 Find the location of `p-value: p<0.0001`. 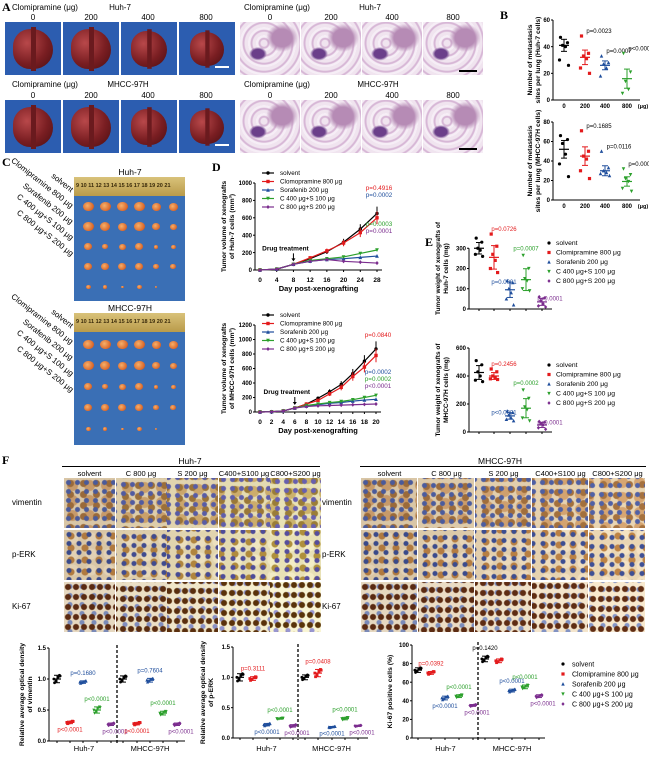

p-value: p<0.0001 is located at coordinates (163, 704).